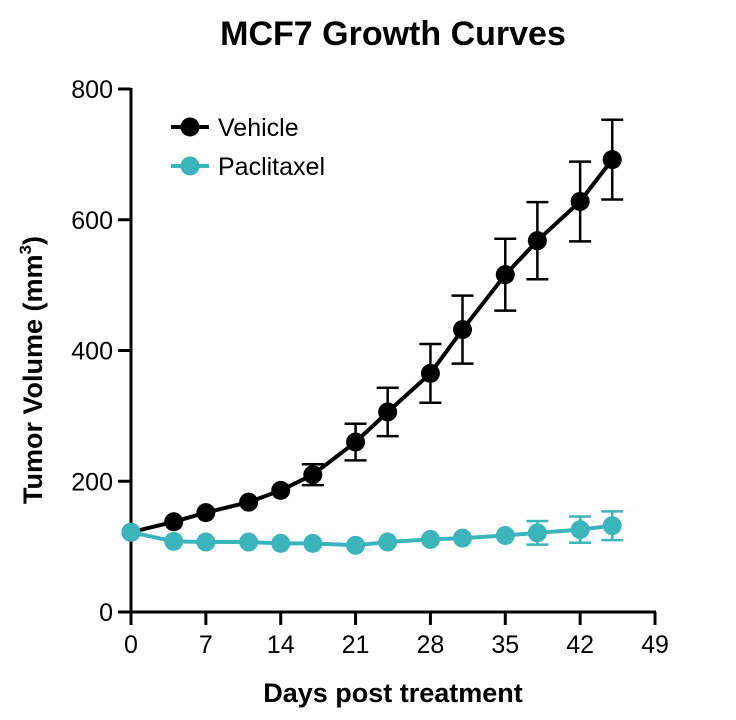 The height and width of the screenshot is (720, 736). What do you see at coordinates (258, 128) in the screenshot?
I see `legend-label: Vehicle` at bounding box center [258, 128].